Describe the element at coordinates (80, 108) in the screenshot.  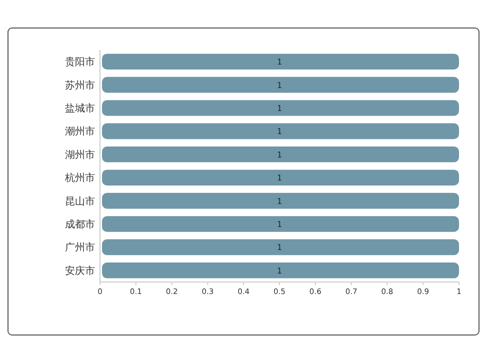
I see `y-tick-label: 盐城市` at that location.